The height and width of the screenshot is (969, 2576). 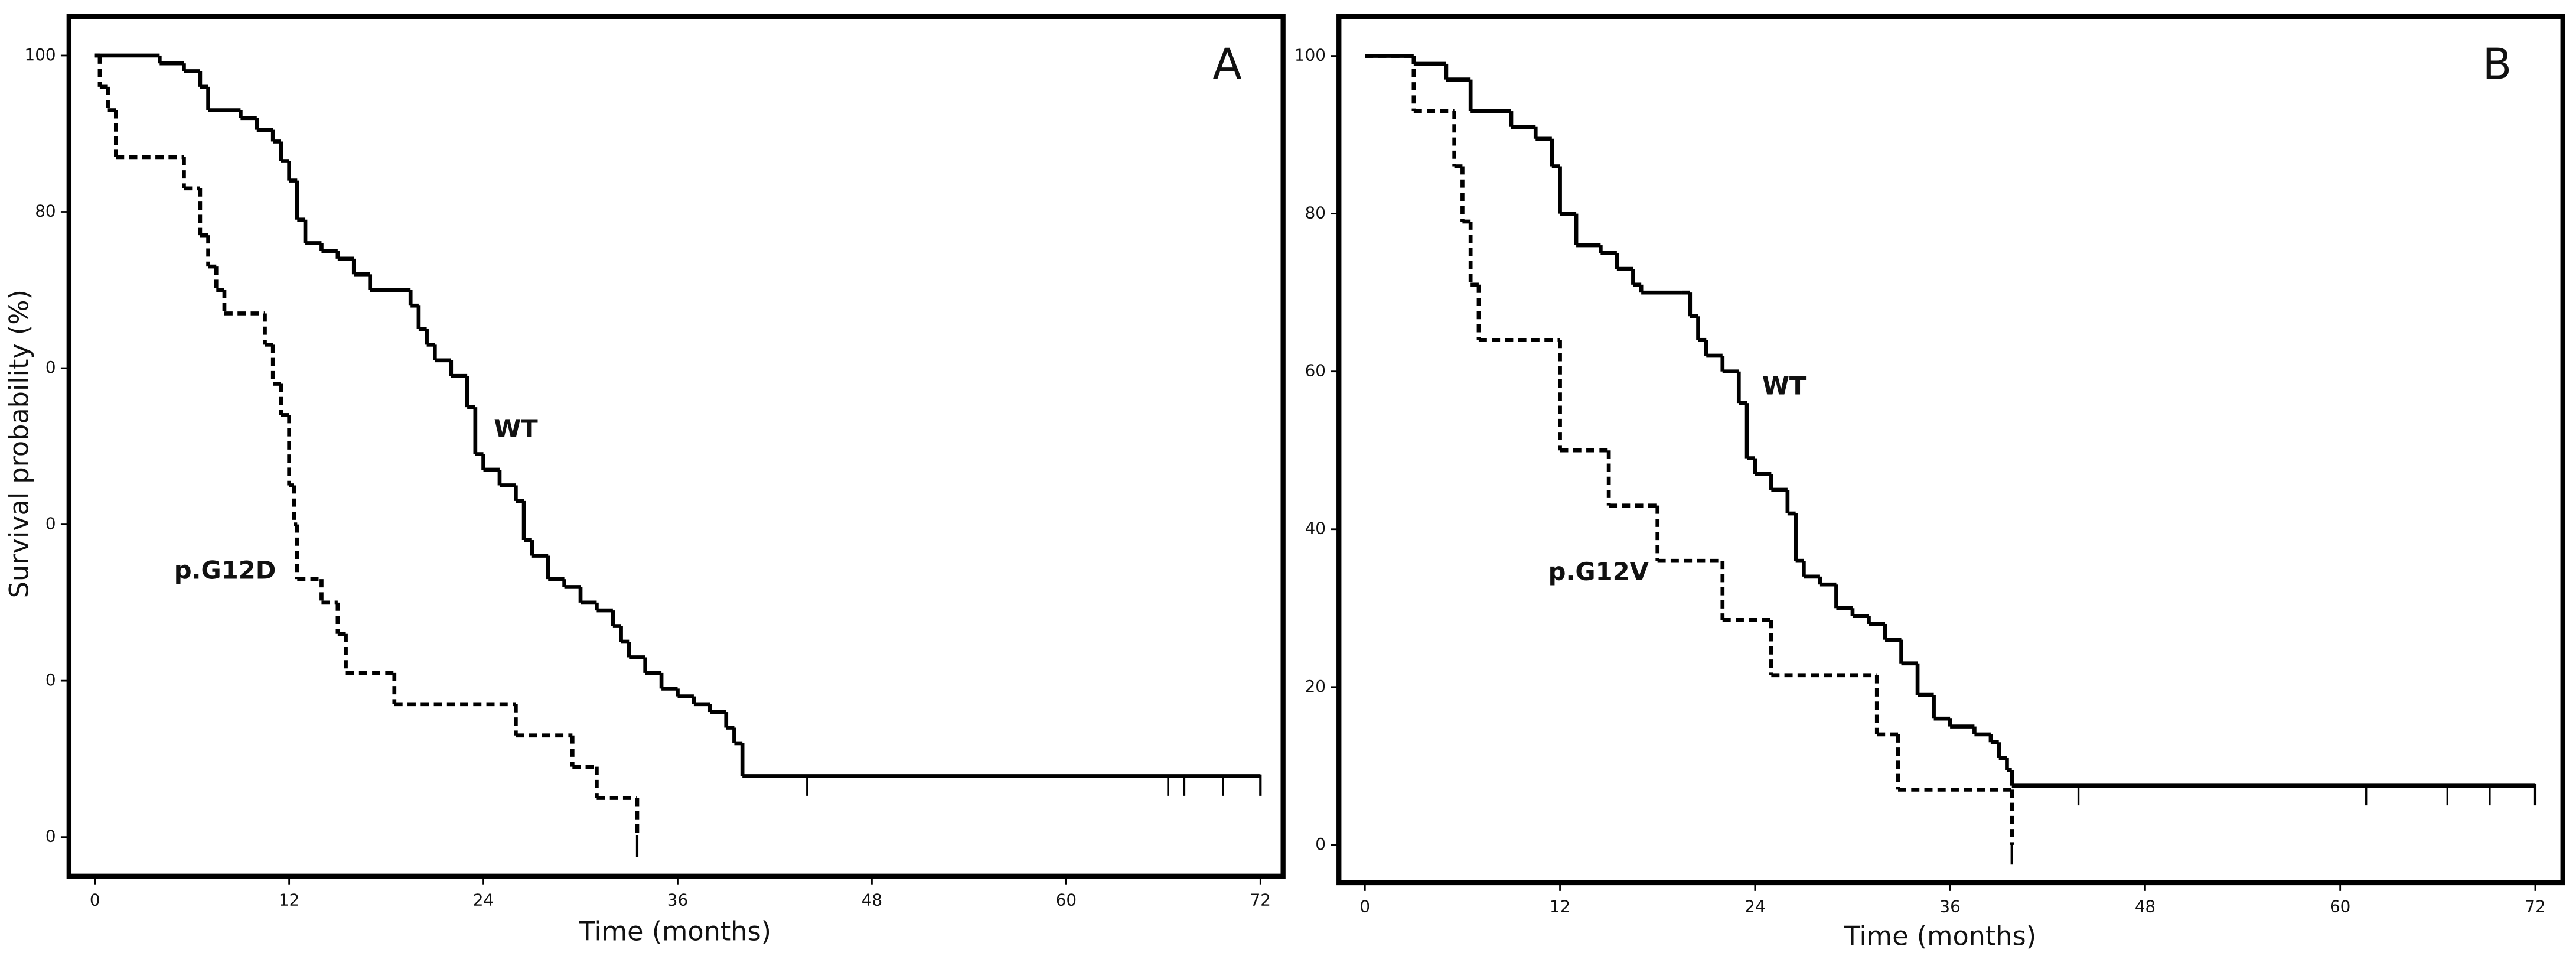 What do you see at coordinates (1315, 371) in the screenshot?
I see `y-tick-label: 60` at bounding box center [1315, 371].